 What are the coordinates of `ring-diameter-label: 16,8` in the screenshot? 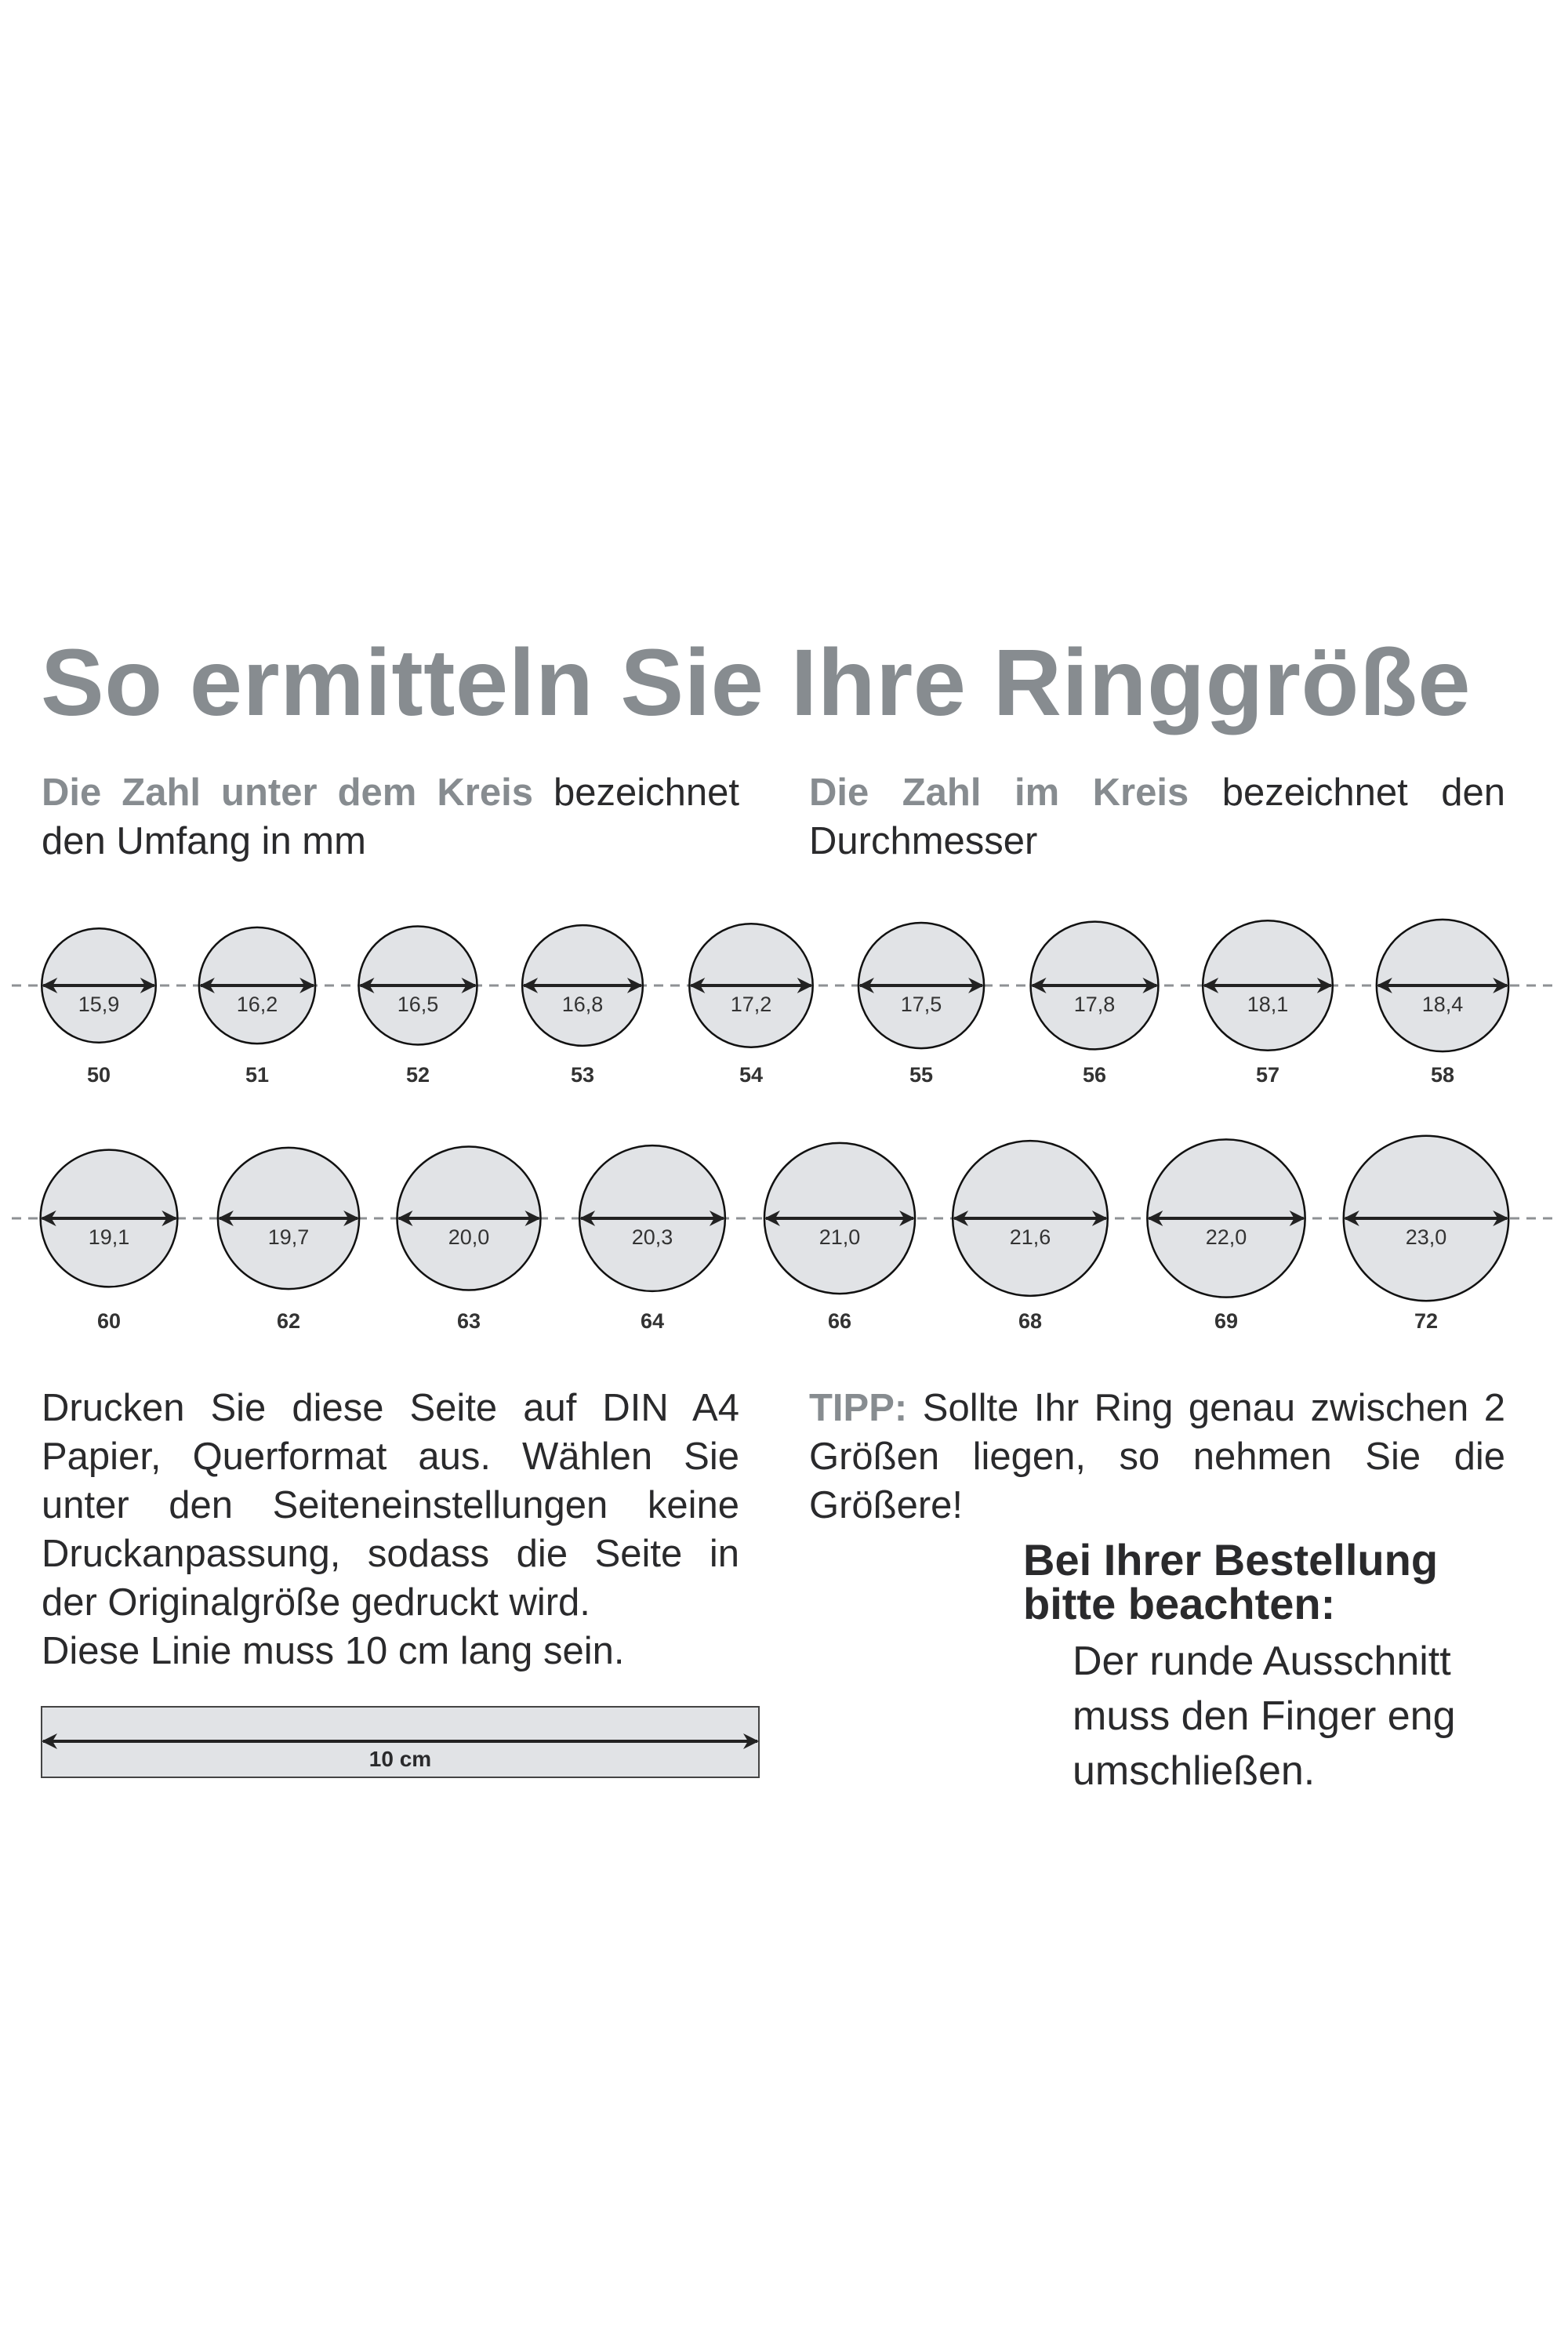 It's located at (583, 1004).